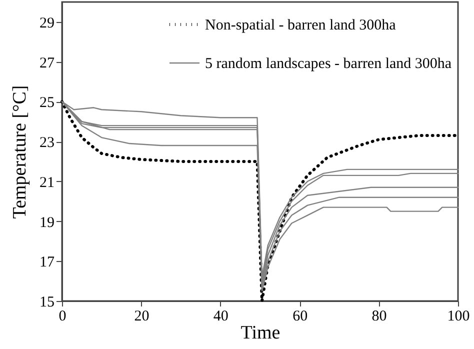 Image resolution: width=474 pixels, height=349 pixels. I want to click on y-tick-label: 21, so click(47, 182).